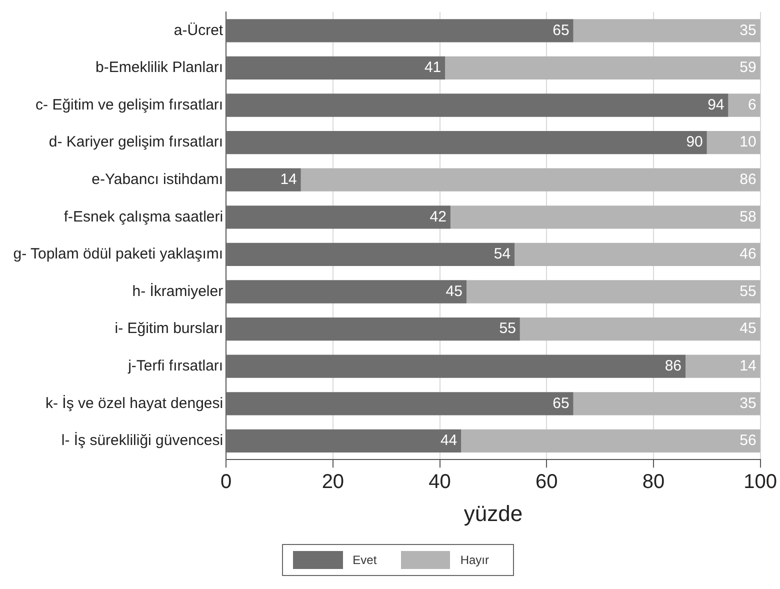 Image resolution: width=780 pixels, height=589 pixels. I want to click on legend-label: Hayır, so click(474, 560).